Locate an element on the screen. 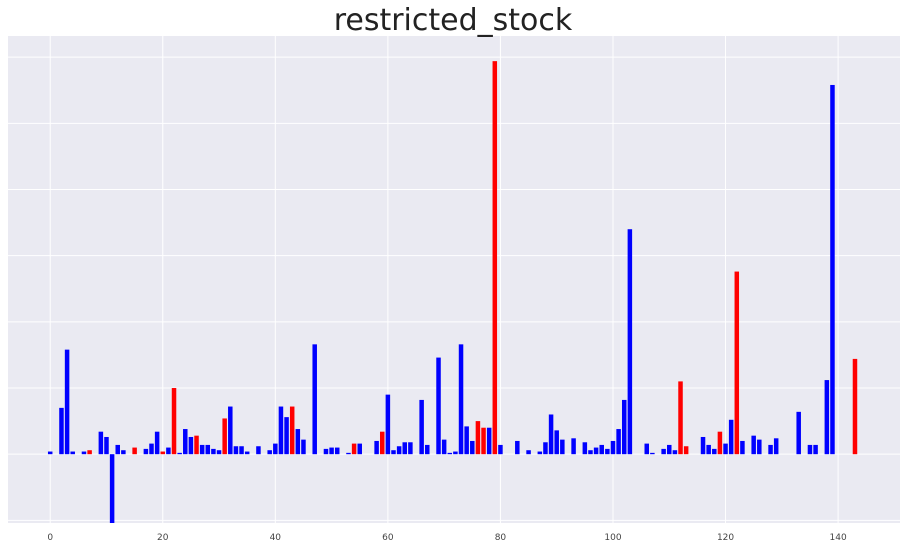  x-tick-label: 80 is located at coordinates (501, 538).